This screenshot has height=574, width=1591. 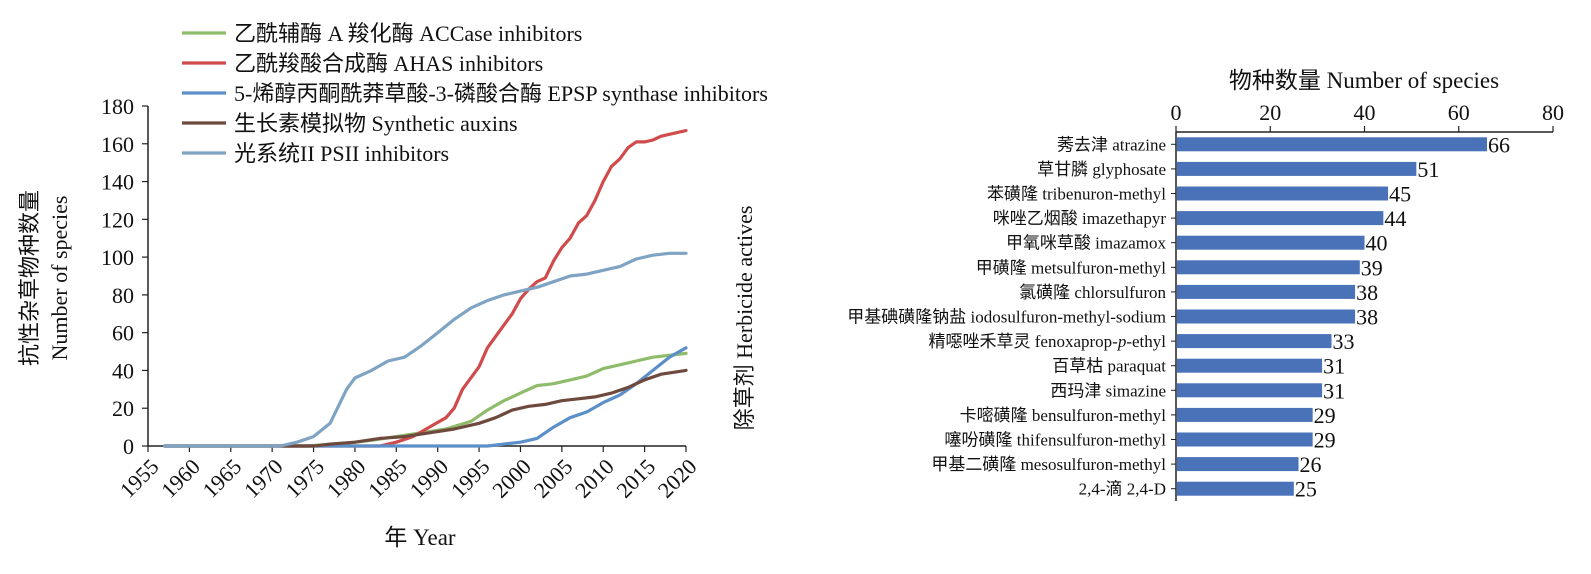 What do you see at coordinates (180, 478) in the screenshot?
I see `line-chart-x-tick-label: 1960` at bounding box center [180, 478].